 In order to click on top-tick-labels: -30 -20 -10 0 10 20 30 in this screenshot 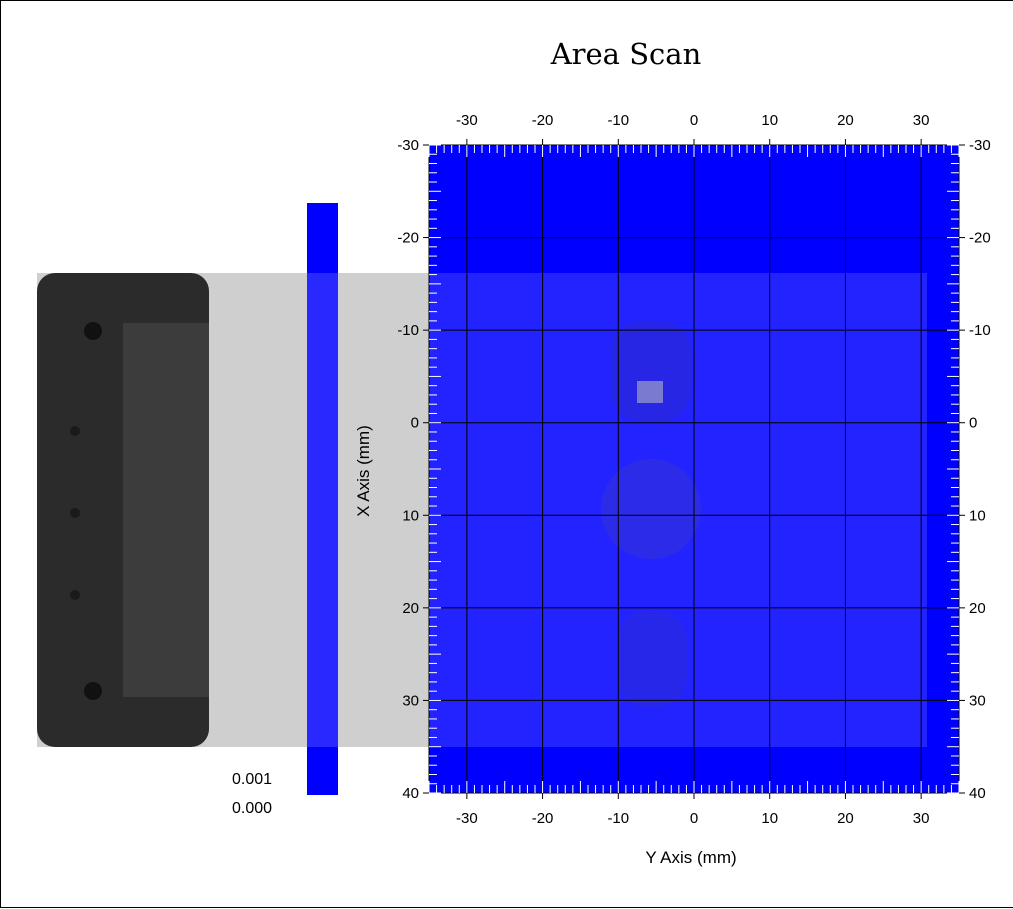, I will do `click(692, 120)`.